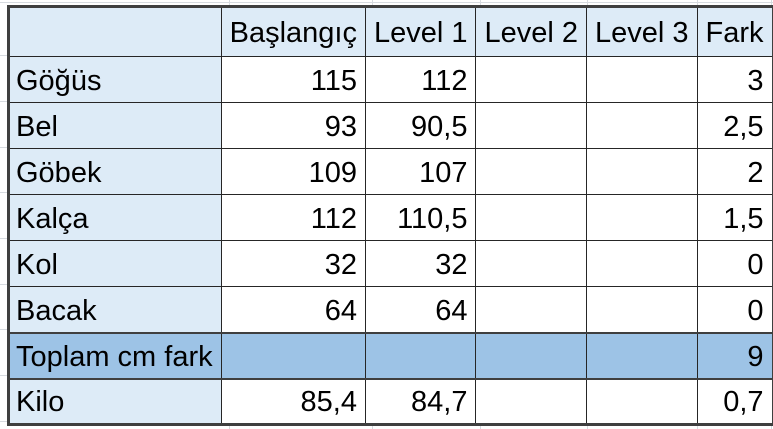 This screenshot has width=773, height=429. I want to click on corner-cell, so click(115, 31).